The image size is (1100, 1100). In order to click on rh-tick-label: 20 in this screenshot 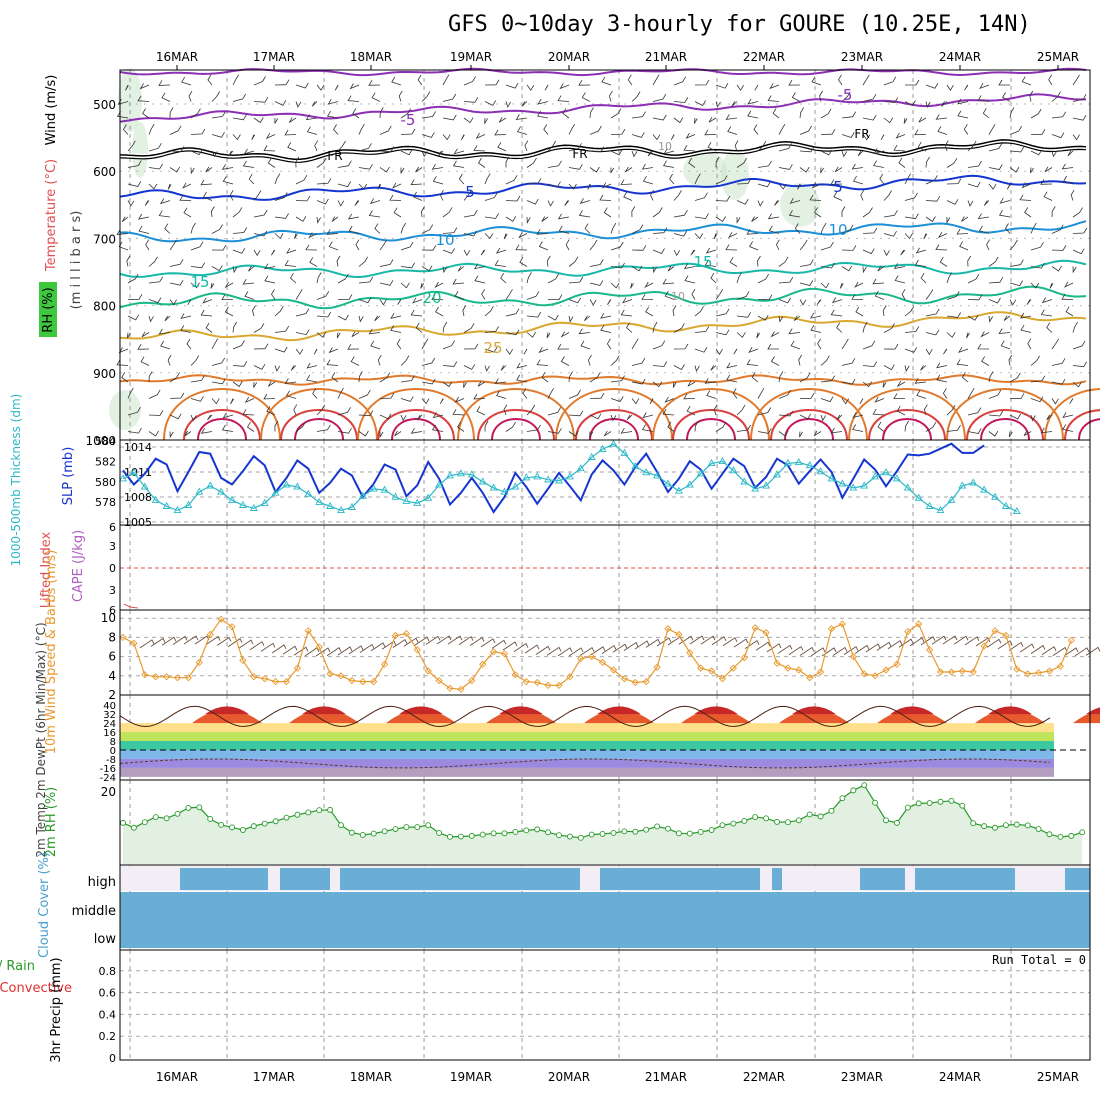, I will do `click(108, 792)`.